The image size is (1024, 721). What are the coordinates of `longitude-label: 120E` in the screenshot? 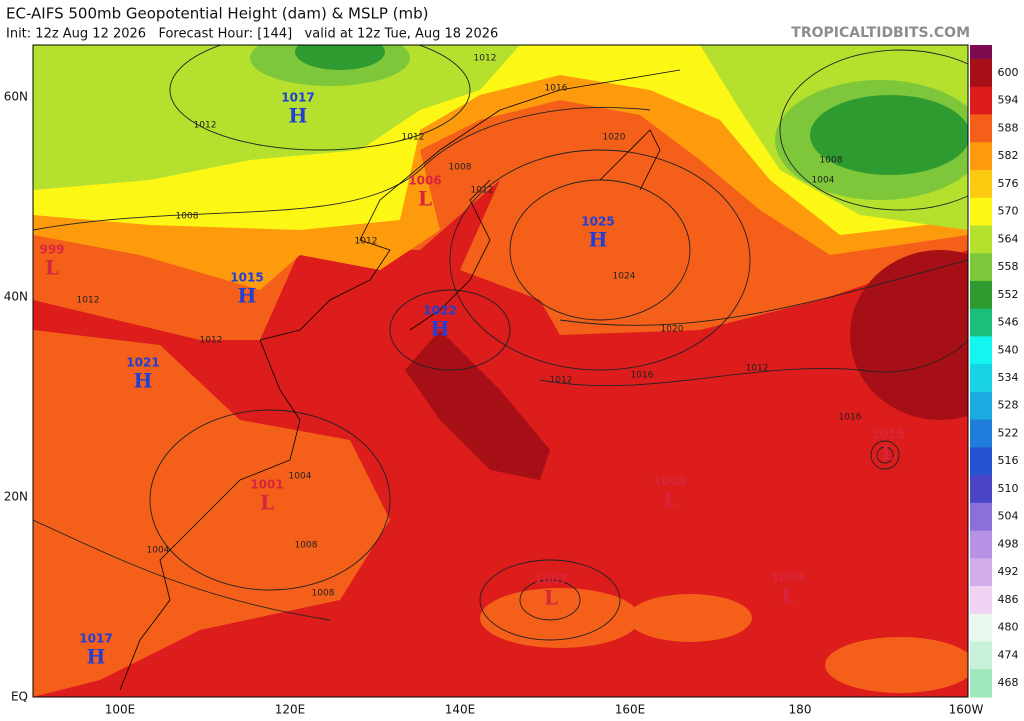 It's located at (290, 710).